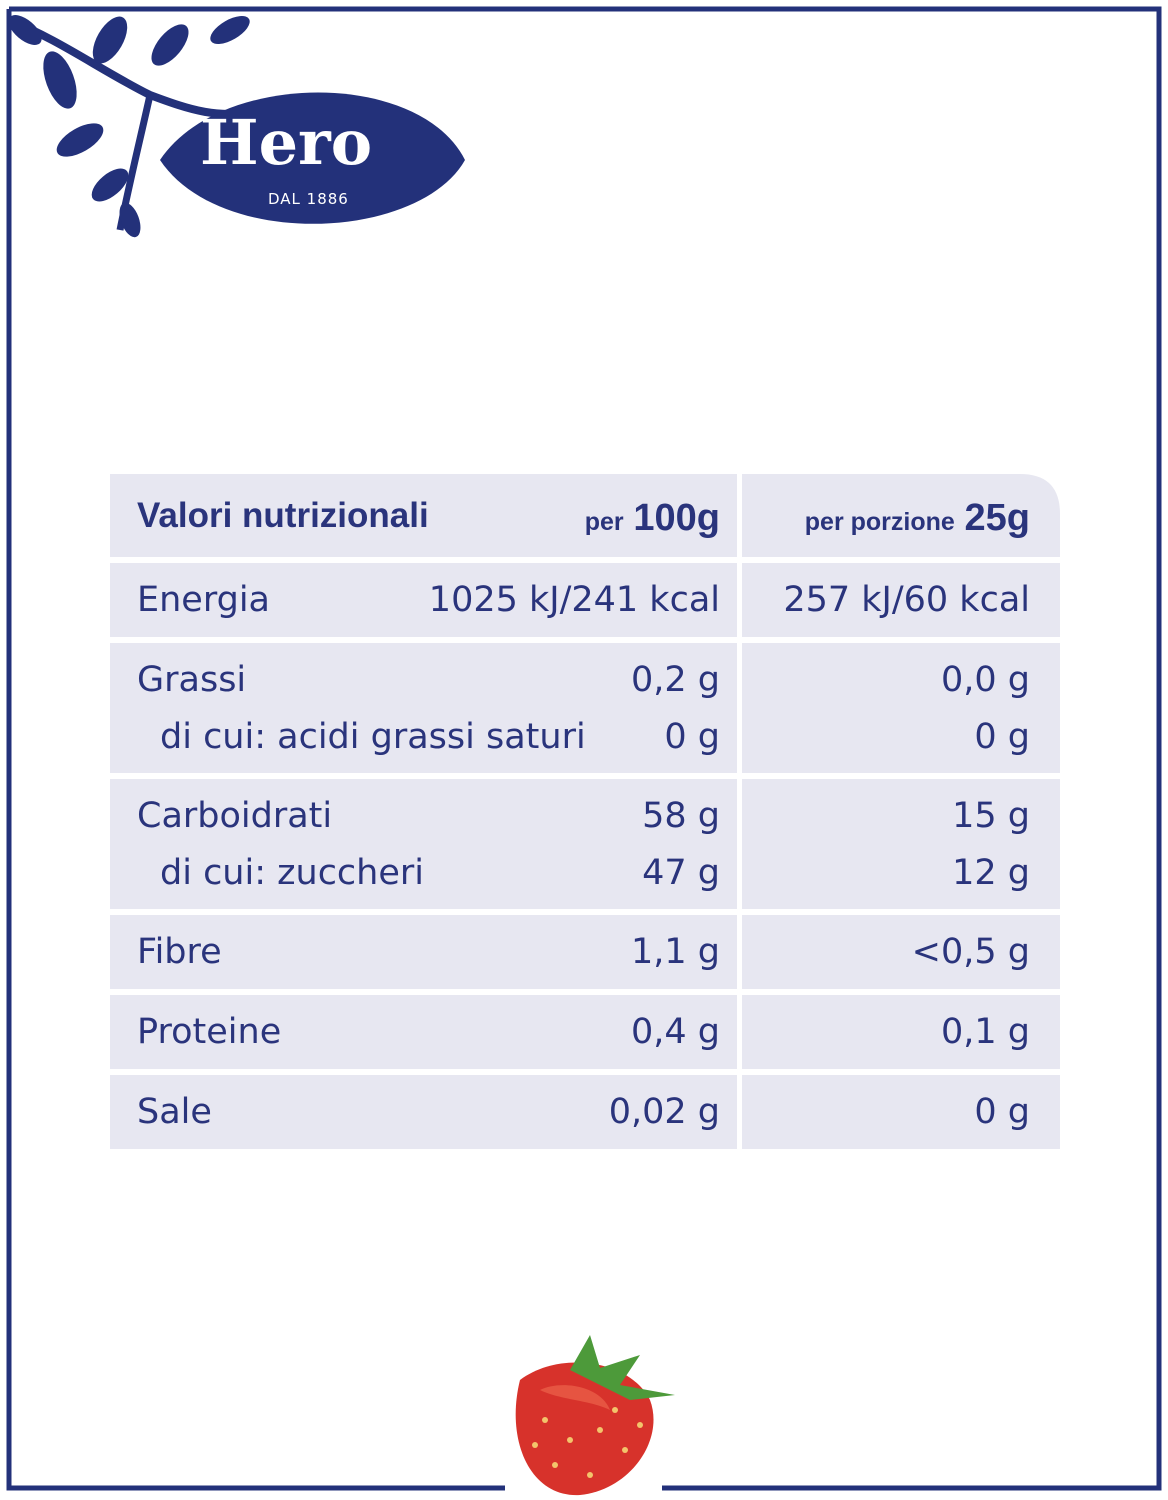 The image size is (1168, 1500). Describe the element at coordinates (879, 522) in the screenshot. I see `column-prefix: per porzione` at that location.